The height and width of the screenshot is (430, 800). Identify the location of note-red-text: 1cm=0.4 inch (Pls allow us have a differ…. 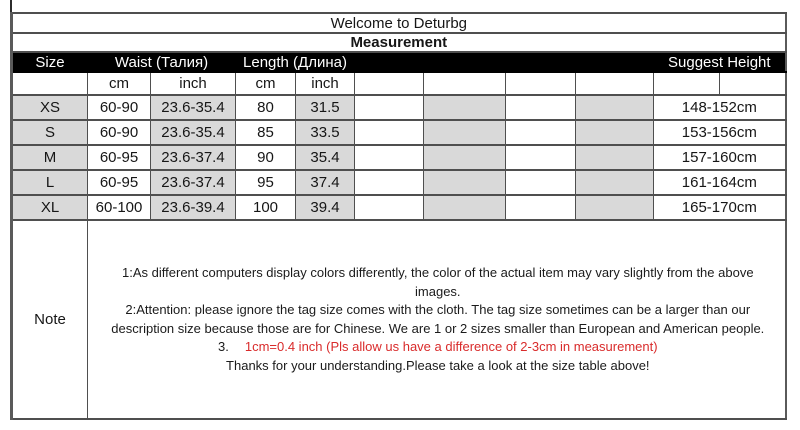
(451, 346).